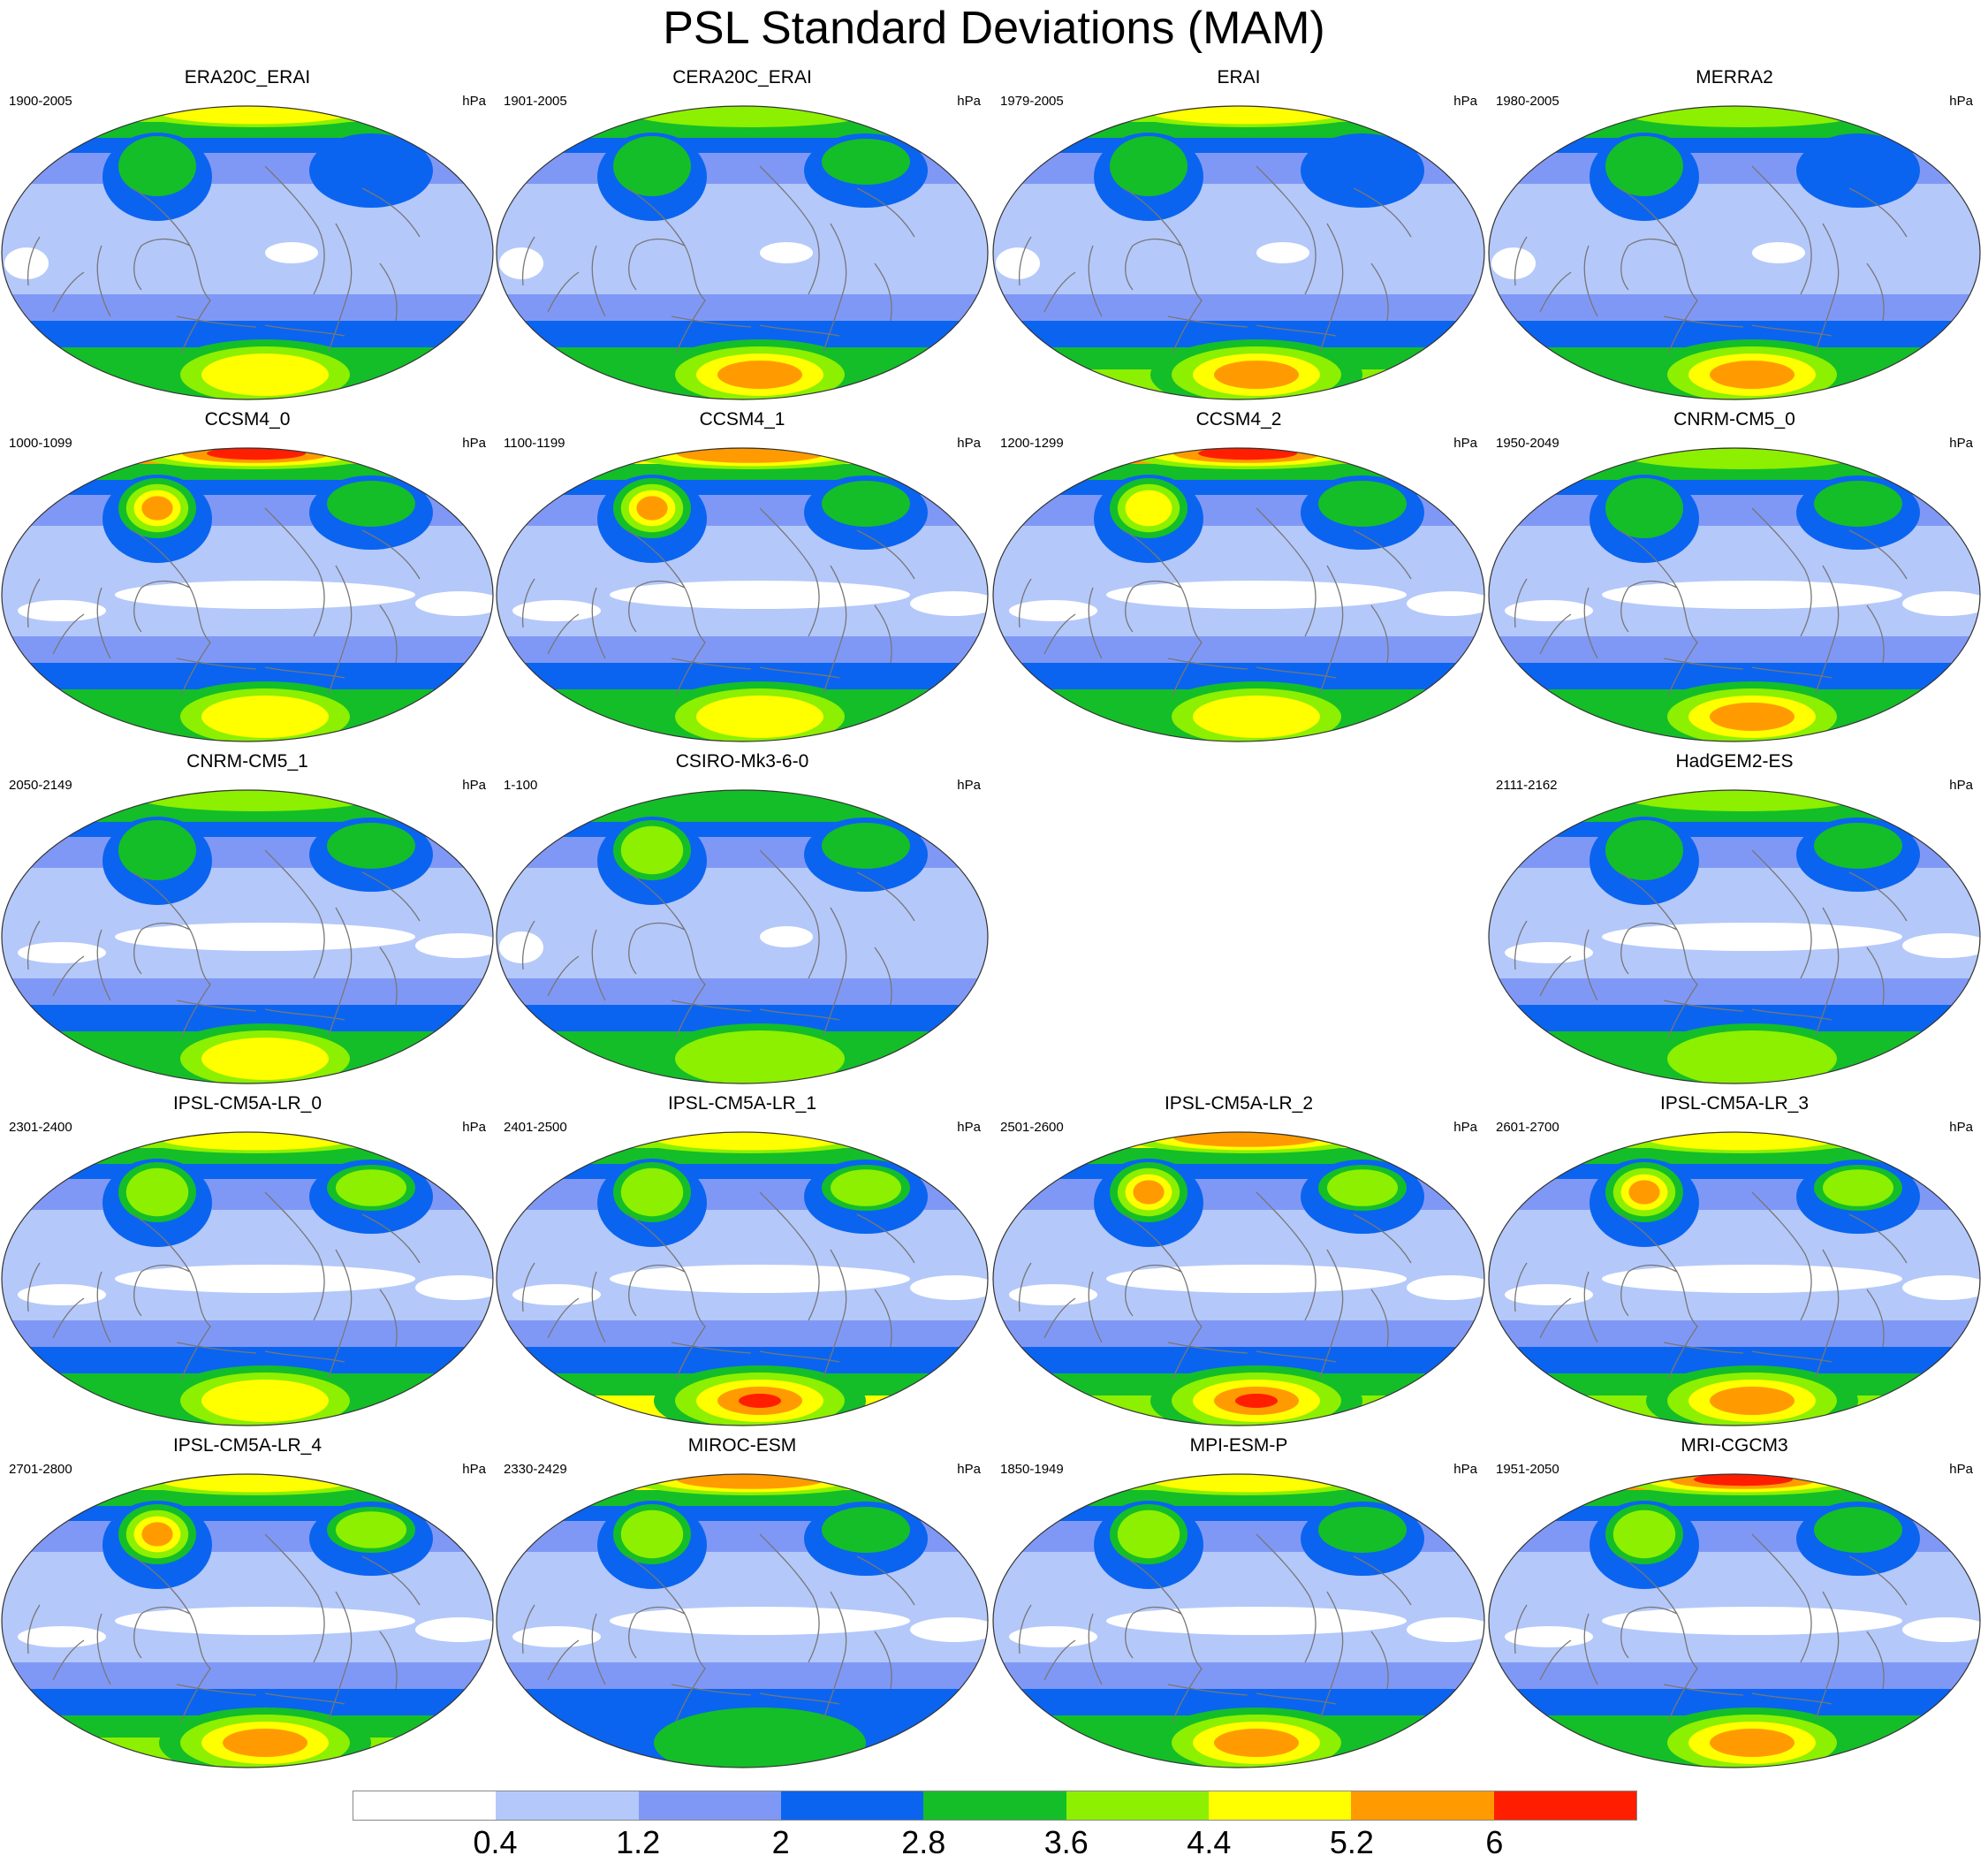 Image resolution: width=1988 pixels, height=1863 pixels. What do you see at coordinates (760, 1057) in the screenshot?
I see `antarctic-maximum` at bounding box center [760, 1057].